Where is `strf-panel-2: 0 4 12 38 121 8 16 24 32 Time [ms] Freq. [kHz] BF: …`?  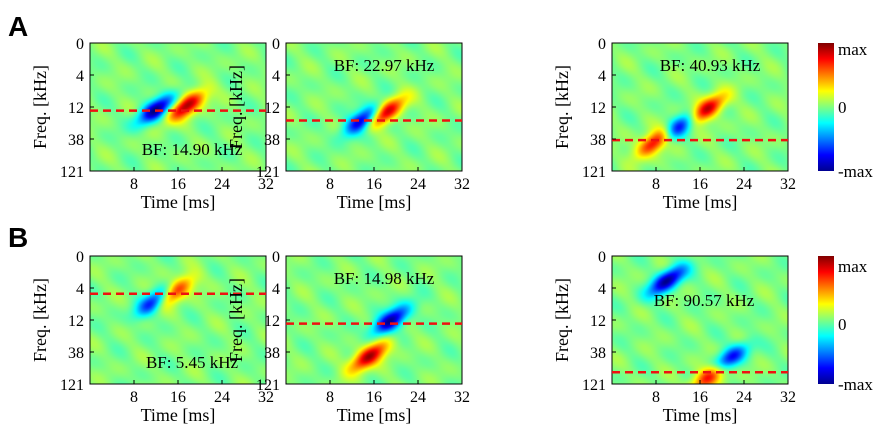
strf-panel-2: 0 4 12 38 121 8 16 24 32 Time [ms] Freq. [kHz] BF: … is located at coordinates (348, 124).